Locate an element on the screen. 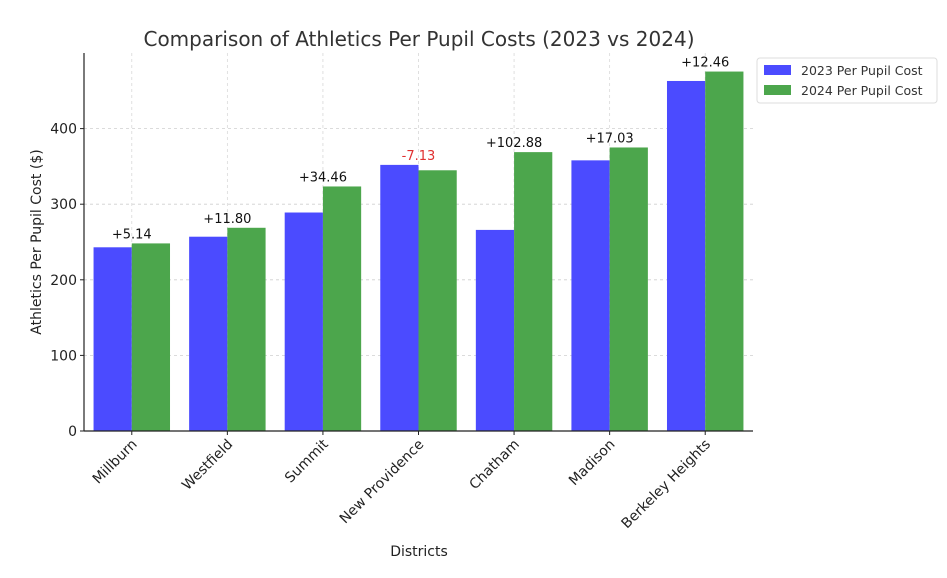 The height and width of the screenshot is (578, 947). difference-label: -7.13 is located at coordinates (419, 156).